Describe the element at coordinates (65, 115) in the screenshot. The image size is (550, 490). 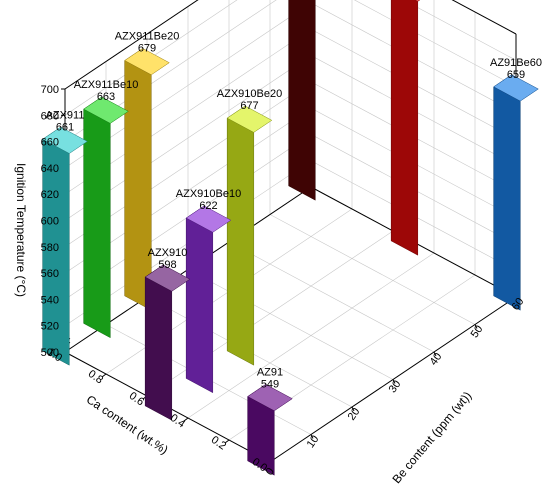
I see `bar-name-label: AZX911` at that location.